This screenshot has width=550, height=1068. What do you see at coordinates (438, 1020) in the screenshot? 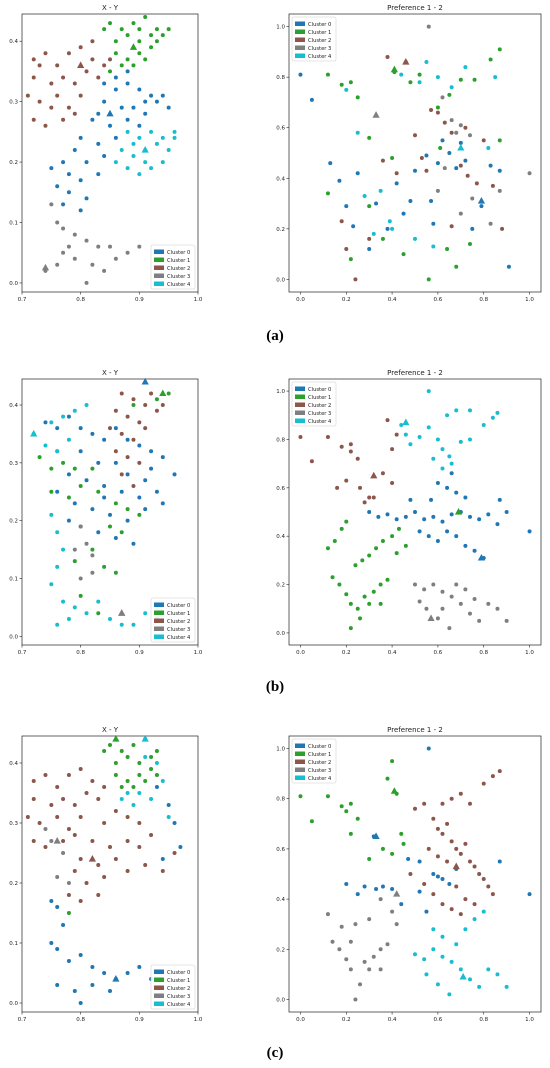
I see `x-tick-label: 0.6` at bounding box center [438, 1020].